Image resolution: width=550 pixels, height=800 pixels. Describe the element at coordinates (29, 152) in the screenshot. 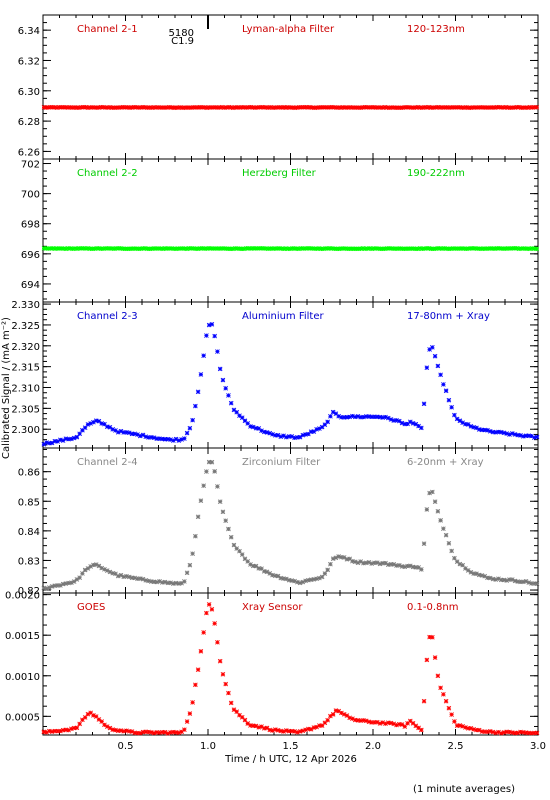

I see `y-tick-label: 6.26` at that location.